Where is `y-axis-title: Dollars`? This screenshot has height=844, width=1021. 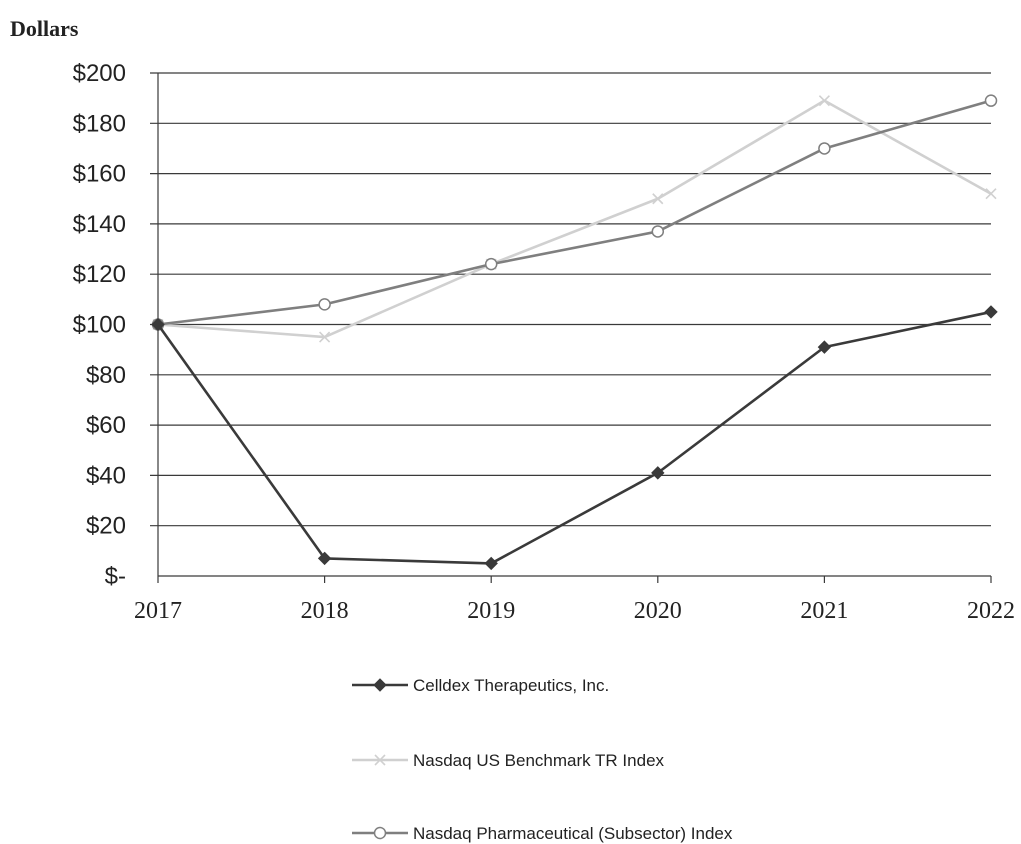
y-axis-title: Dollars is located at coordinates (44, 28).